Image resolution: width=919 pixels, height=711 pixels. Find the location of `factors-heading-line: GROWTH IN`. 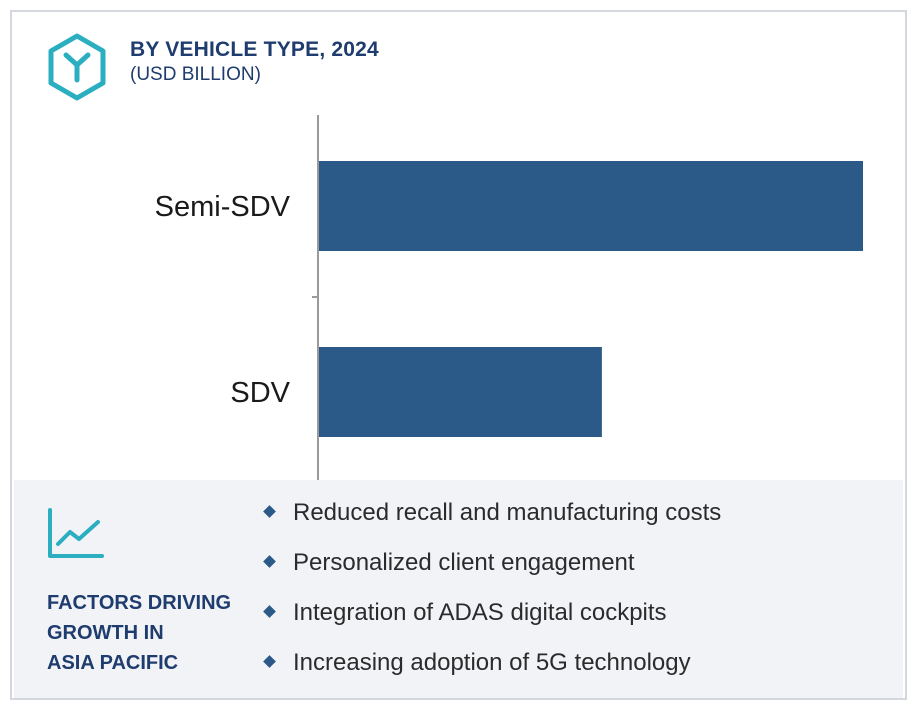

factors-heading-line: GROWTH IN is located at coordinates (105, 633).